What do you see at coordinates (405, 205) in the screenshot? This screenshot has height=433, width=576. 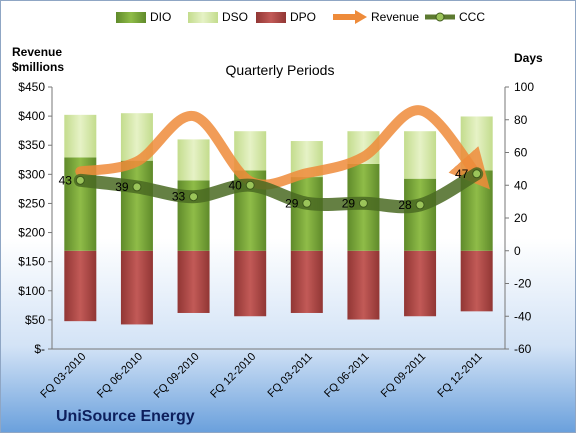 I see `ccc-data-label: 28` at bounding box center [405, 205].